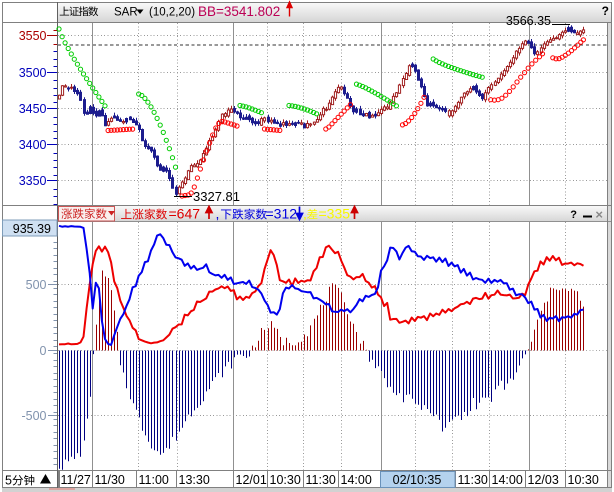 This screenshot has height=492, width=614. What do you see at coordinates (33, 181) in the screenshot?
I see `svg-text: 3350` at bounding box center [33, 181].